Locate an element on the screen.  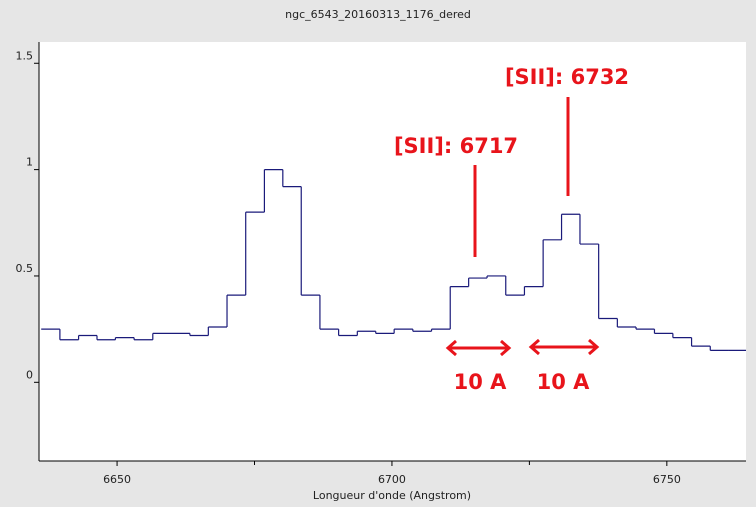
annotation: [SII]: 6717 is located at coordinates (456, 146).